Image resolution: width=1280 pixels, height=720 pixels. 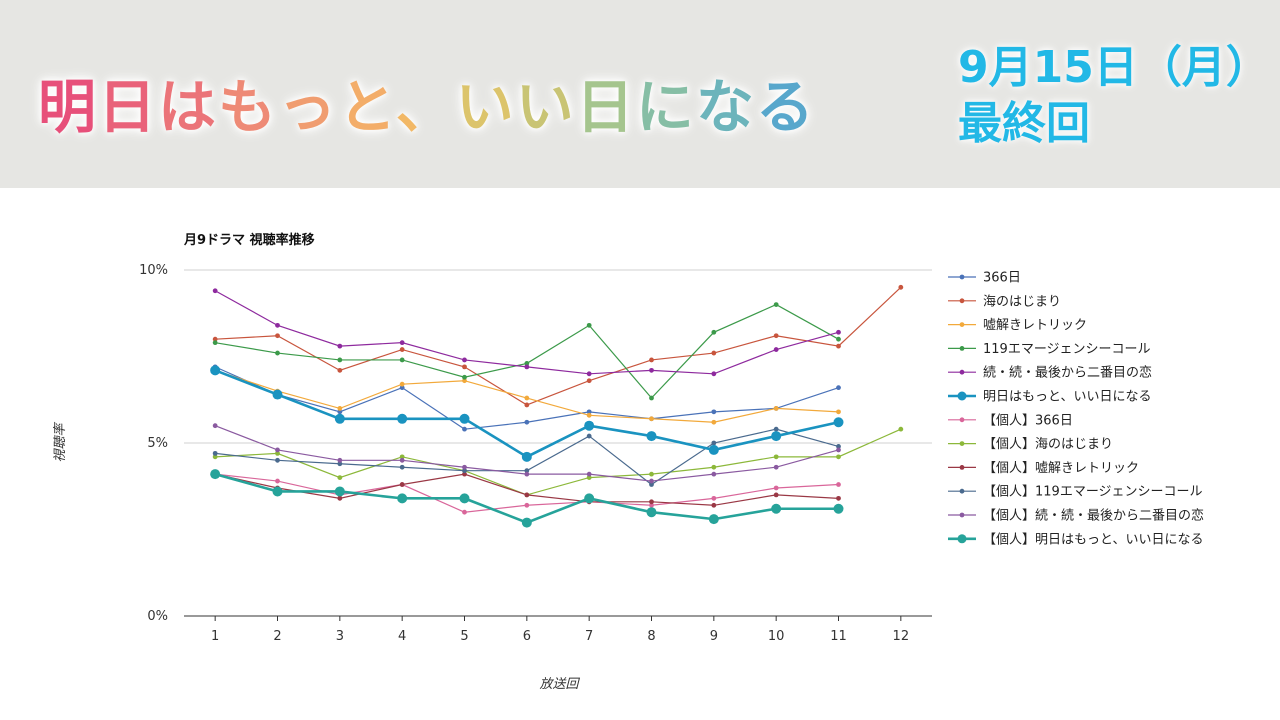 I want to click on series-path, so click(x=526, y=498).